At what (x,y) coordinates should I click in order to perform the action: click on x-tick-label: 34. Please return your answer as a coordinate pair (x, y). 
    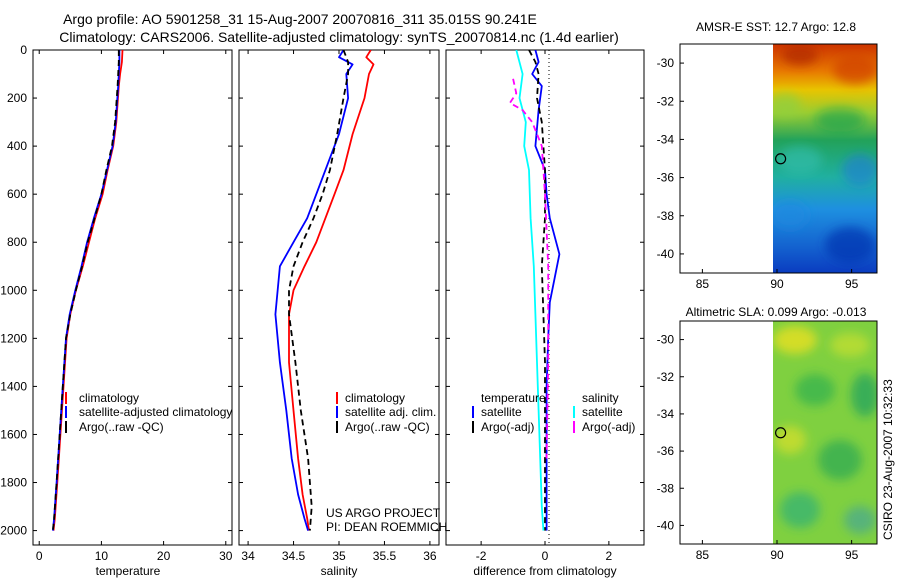
    Looking at the image, I should click on (248, 556).